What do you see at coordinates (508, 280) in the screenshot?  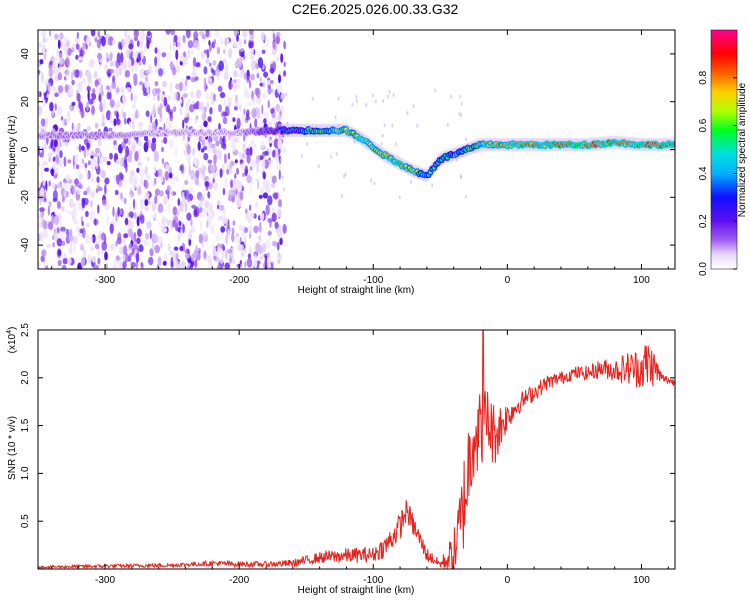 I see `x-tick-label: 0` at bounding box center [508, 280].